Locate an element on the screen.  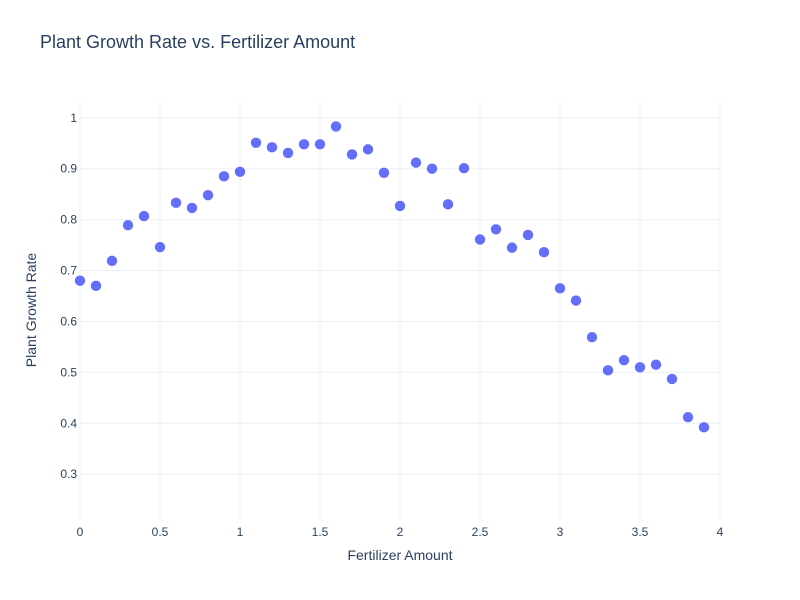
chart-title: Plant Growth Rate vs. Fertilizer Amount is located at coordinates (198, 42).